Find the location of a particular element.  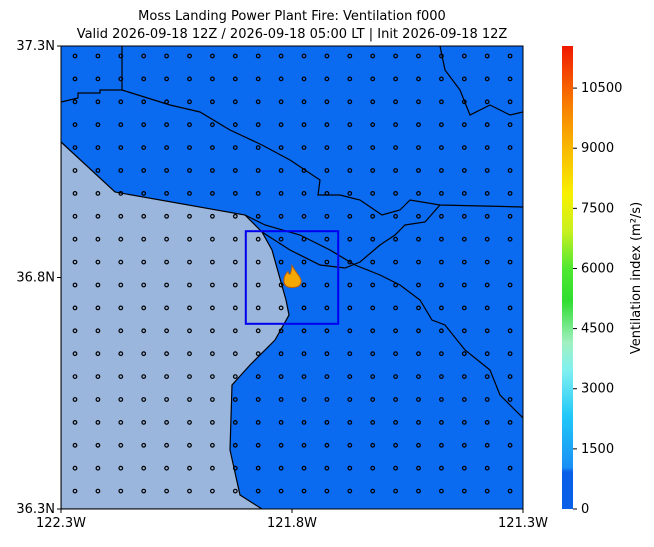

colorbar-tick-label: 10500 is located at coordinates (601, 88).